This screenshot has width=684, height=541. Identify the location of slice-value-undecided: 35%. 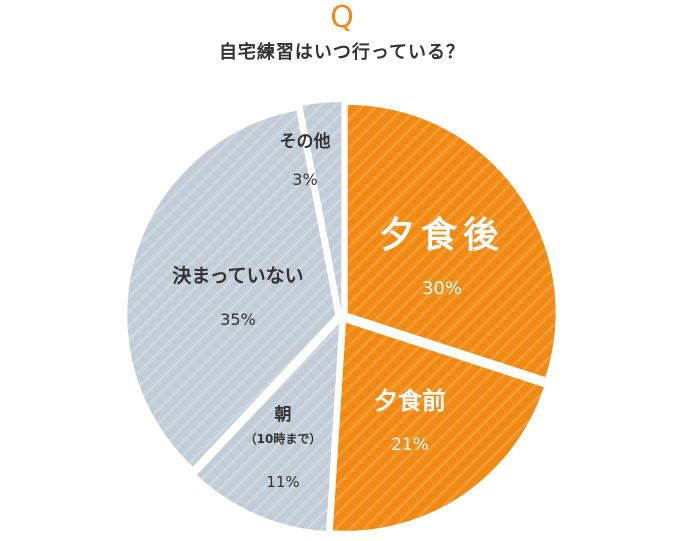
(238, 319).